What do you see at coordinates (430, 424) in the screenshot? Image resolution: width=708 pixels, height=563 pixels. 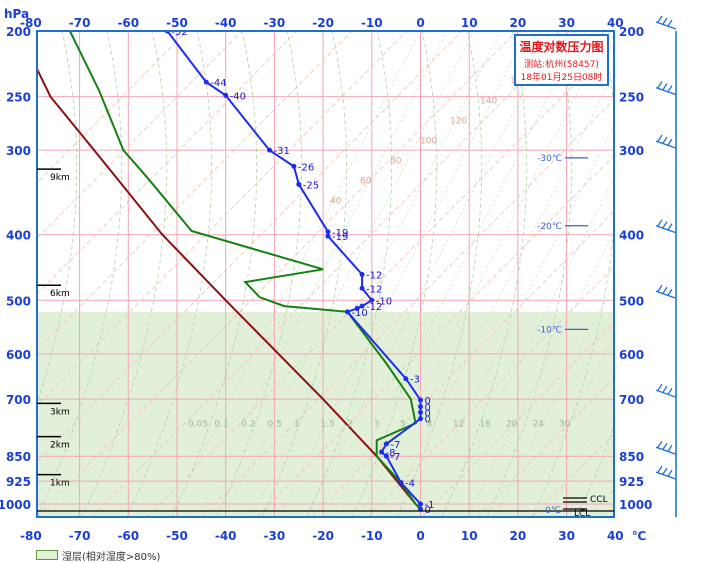 I see `mixing-ratio-label: 8` at bounding box center [430, 424].